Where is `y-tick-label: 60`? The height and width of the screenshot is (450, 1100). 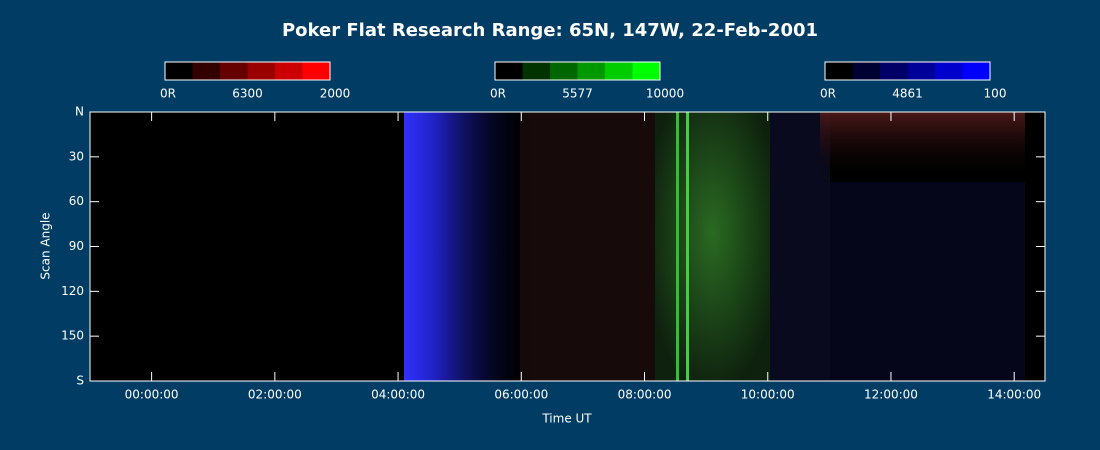 y-tick-label: 60 is located at coordinates (76, 201).